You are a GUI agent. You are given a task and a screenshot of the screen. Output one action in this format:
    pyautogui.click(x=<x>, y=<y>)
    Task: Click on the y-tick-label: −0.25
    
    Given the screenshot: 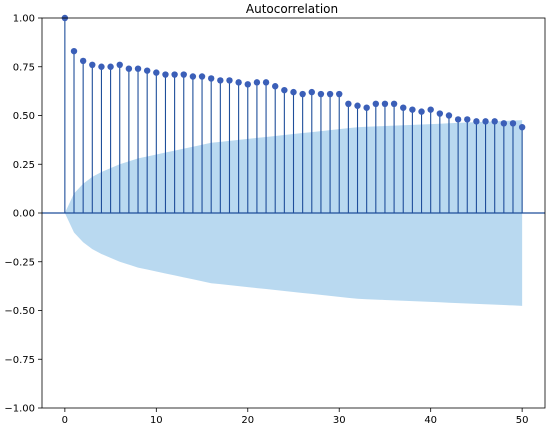 What is the action you would take?
    pyautogui.click(x=19, y=262)
    